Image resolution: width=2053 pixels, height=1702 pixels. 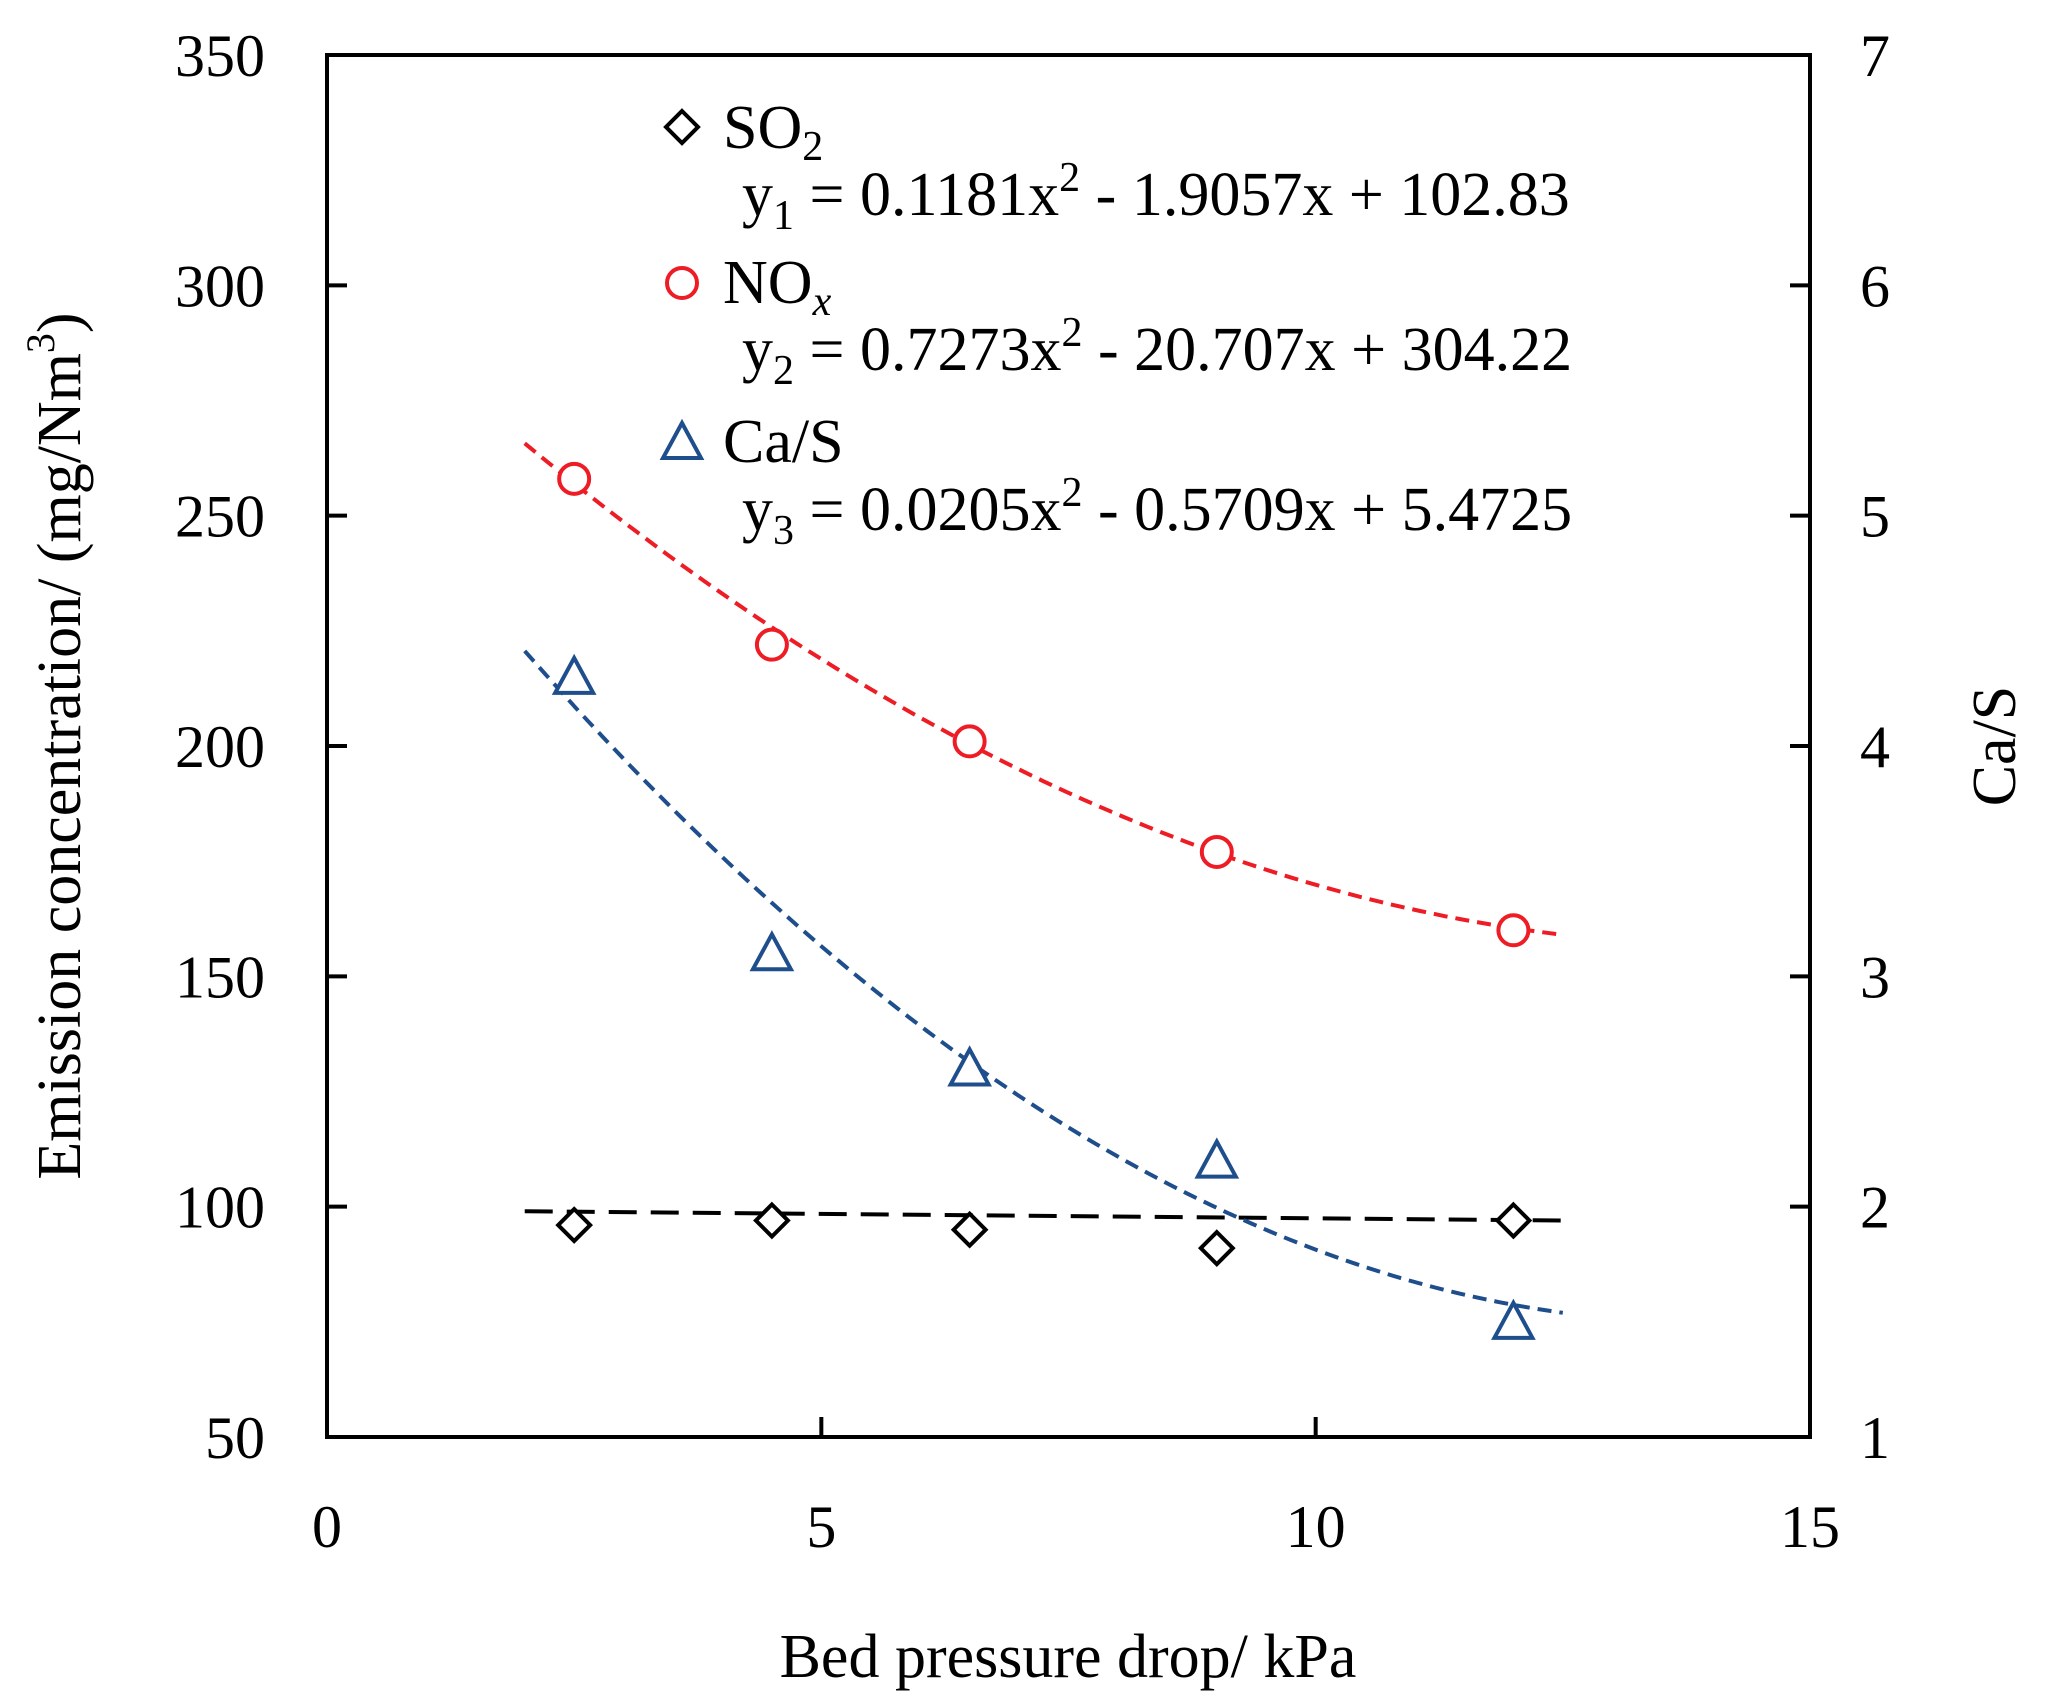 What do you see at coordinates (1875, 56) in the screenshot?
I see `y2-tick-label: 7` at bounding box center [1875, 56].